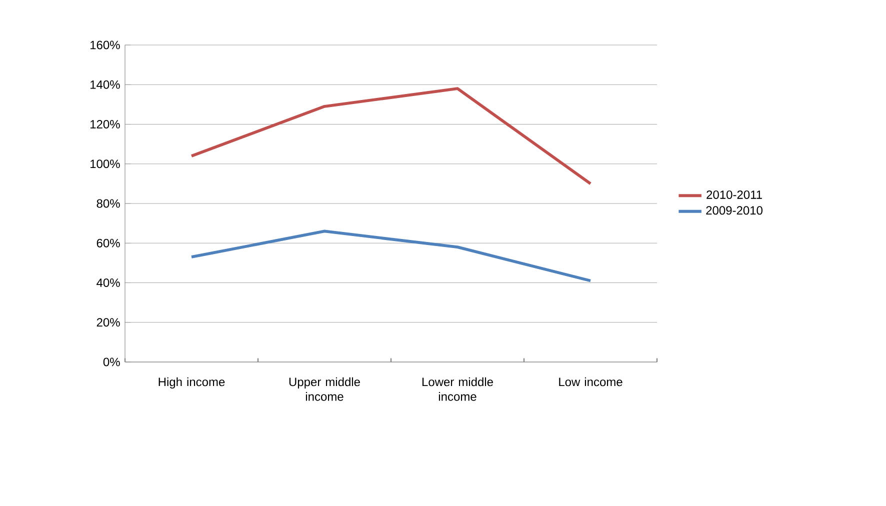  I want to click on y-tick-label: 160%, so click(105, 45).